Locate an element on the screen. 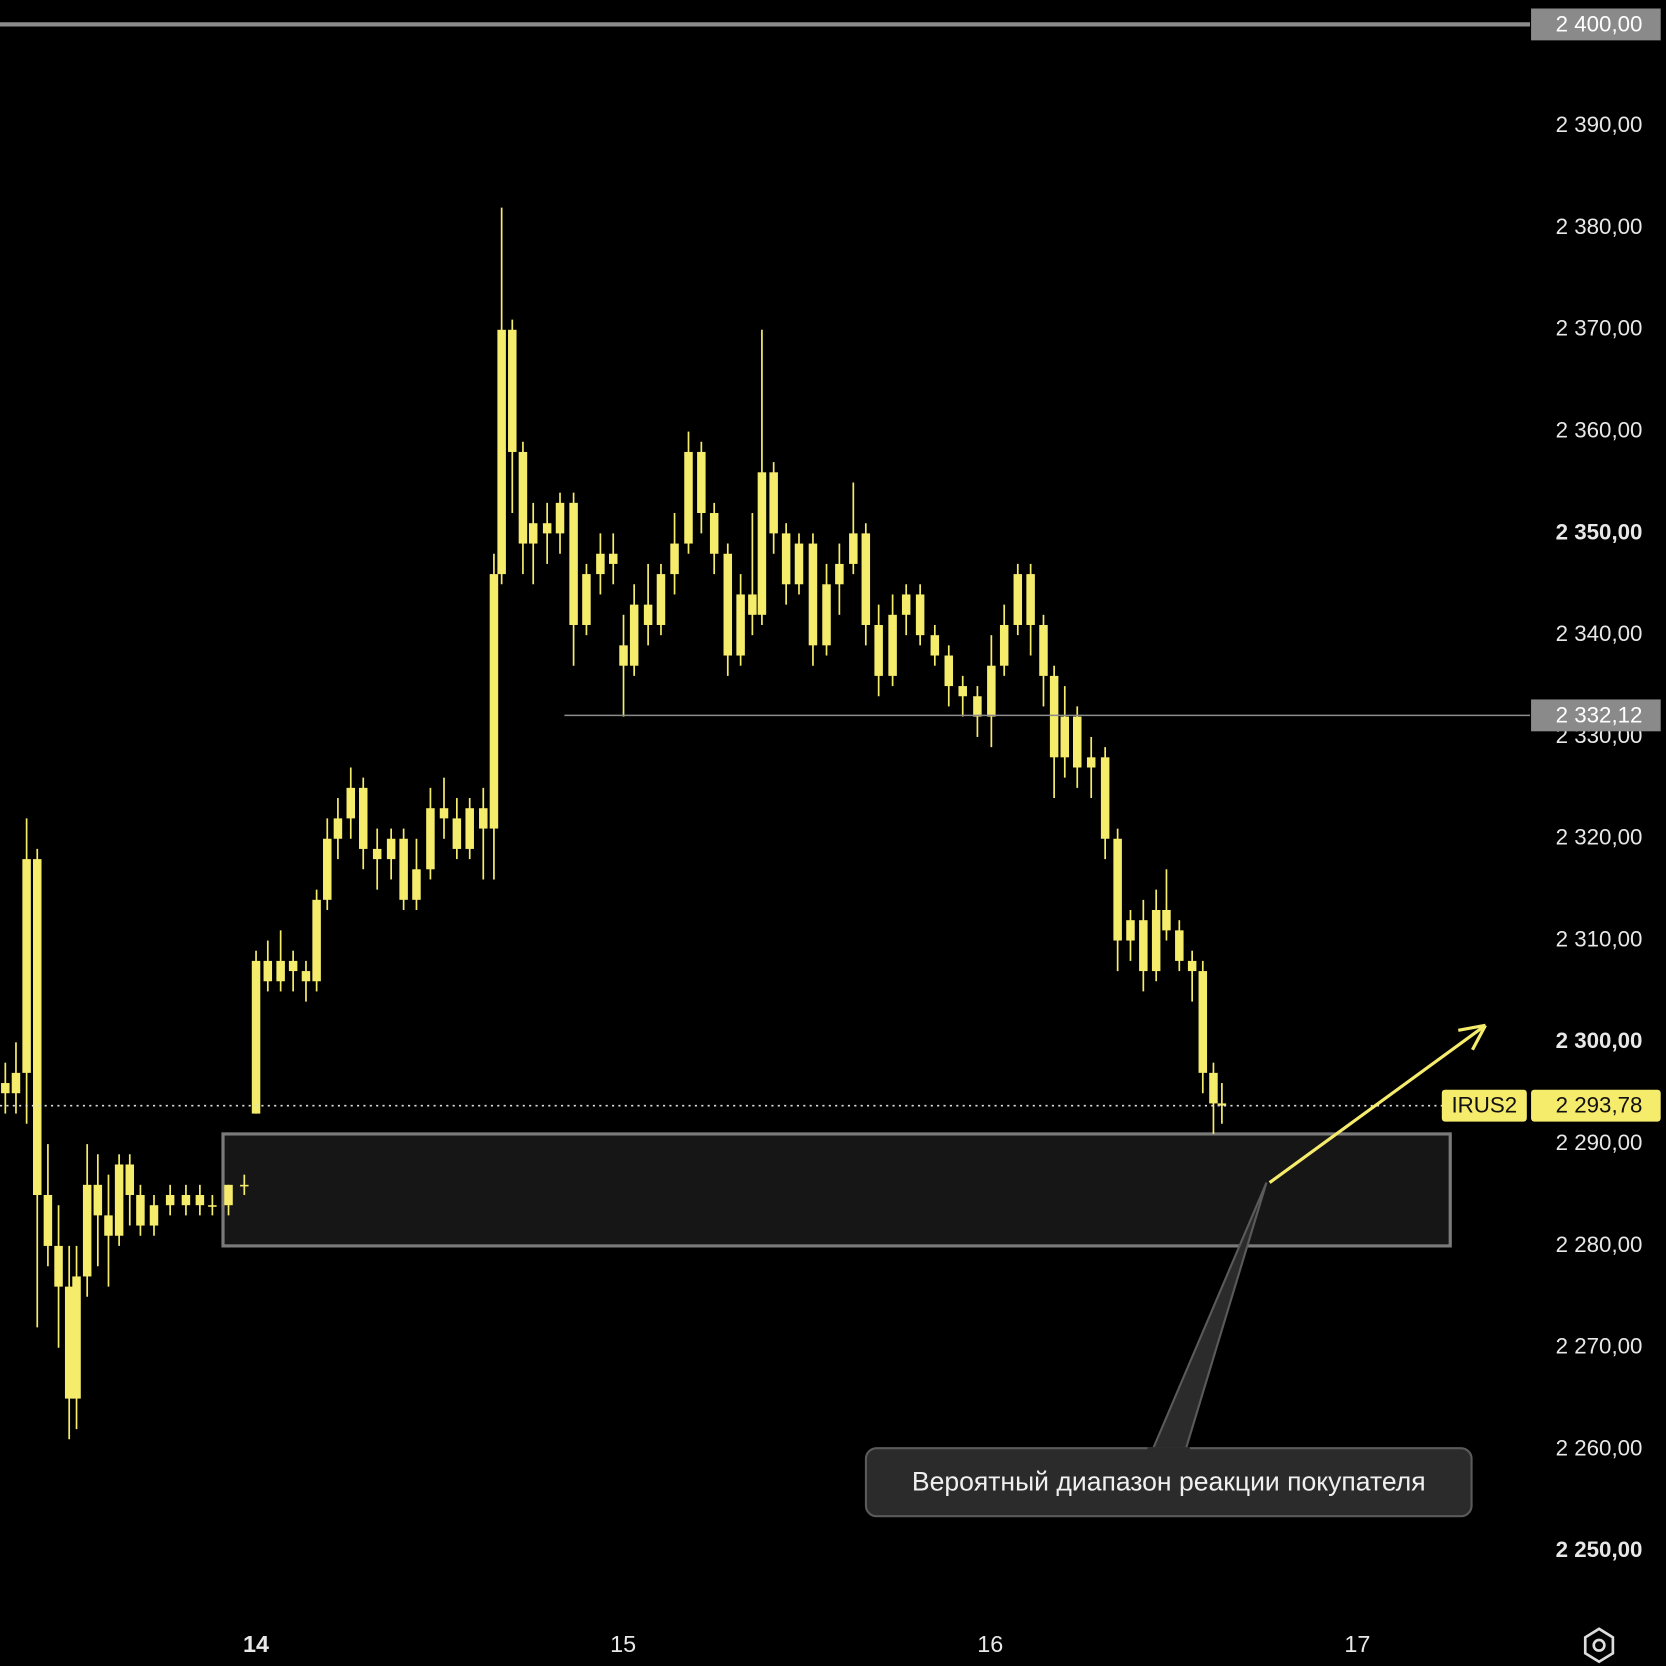  settings-dot is located at coordinates (1599, 1645).